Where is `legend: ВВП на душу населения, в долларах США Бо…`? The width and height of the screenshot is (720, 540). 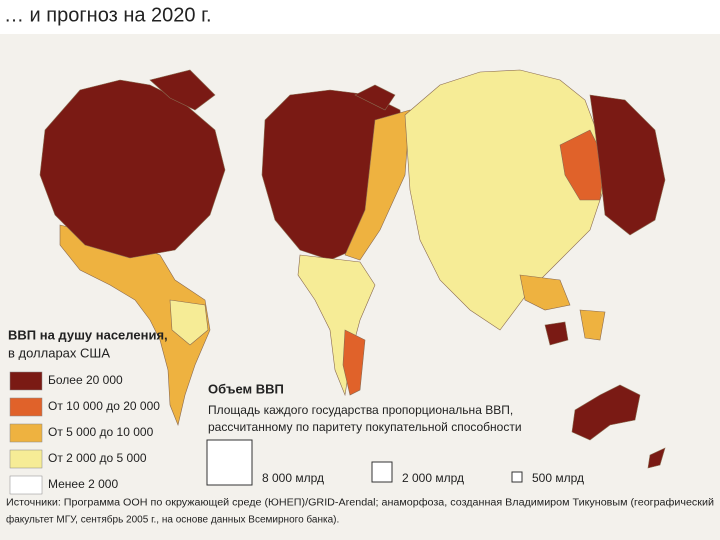 legend: ВВП на душу населения, в долларах США Бо… is located at coordinates (88, 411).